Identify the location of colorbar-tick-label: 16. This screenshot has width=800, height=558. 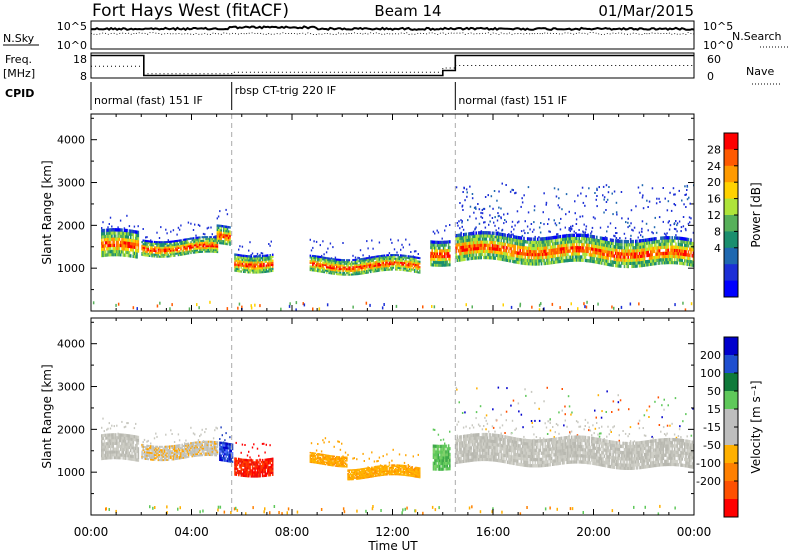
(714, 199).